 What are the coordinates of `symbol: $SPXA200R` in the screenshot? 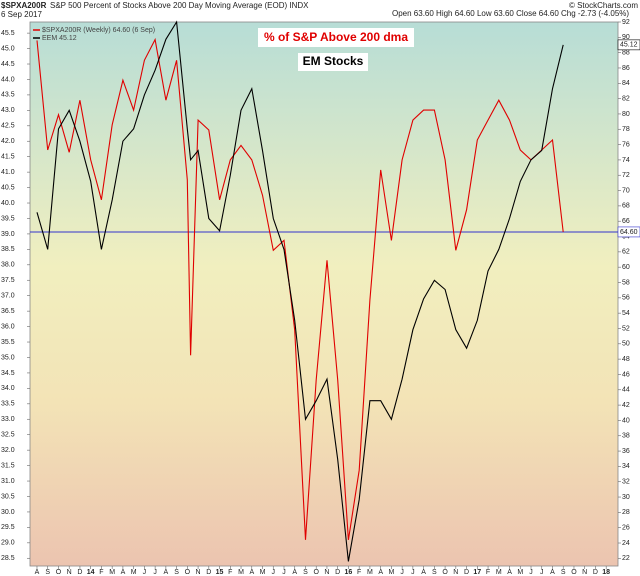 It's located at (24, 5).